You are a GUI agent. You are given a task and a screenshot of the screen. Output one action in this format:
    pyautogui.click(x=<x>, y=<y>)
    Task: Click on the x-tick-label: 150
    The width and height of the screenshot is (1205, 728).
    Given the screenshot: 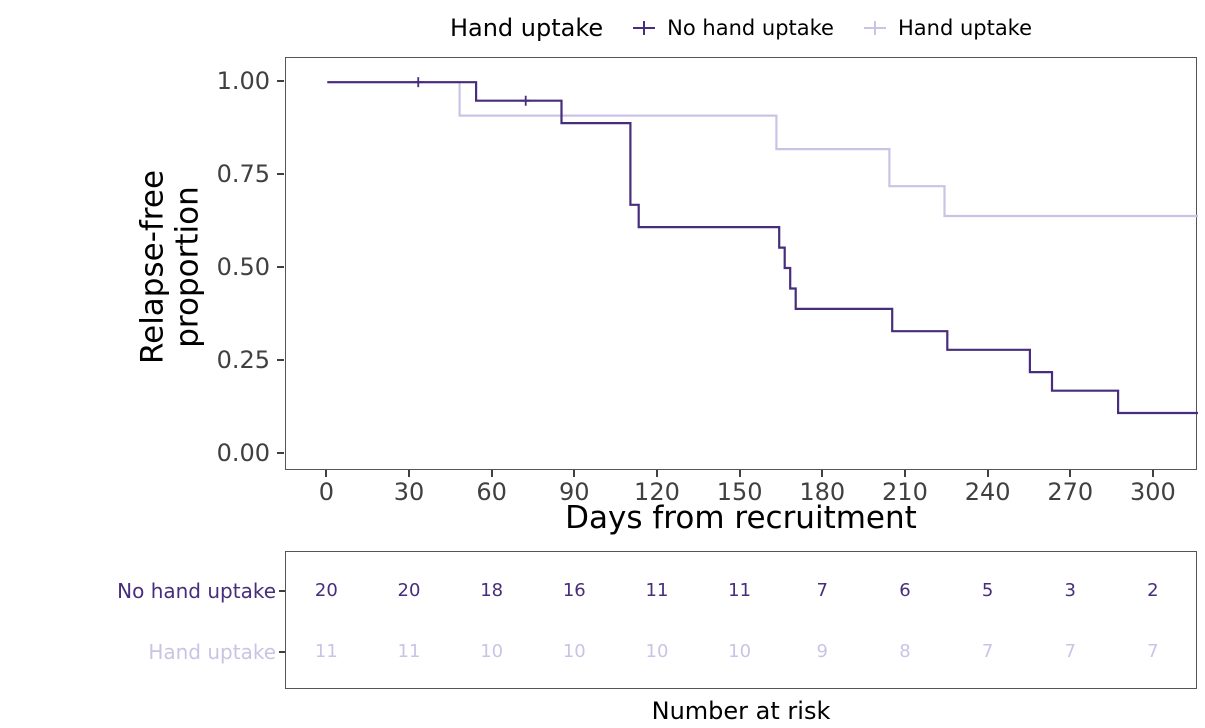 What is the action you would take?
    pyautogui.click(x=739, y=492)
    